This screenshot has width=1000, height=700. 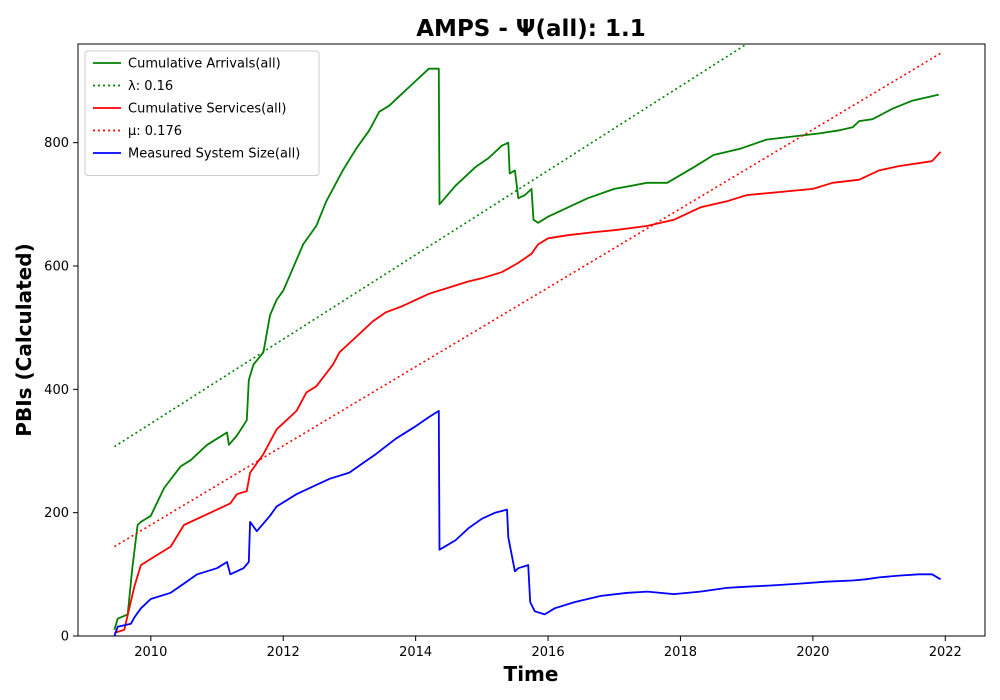 What do you see at coordinates (56, 143) in the screenshot?
I see `y-tick-label: 800` at bounding box center [56, 143].